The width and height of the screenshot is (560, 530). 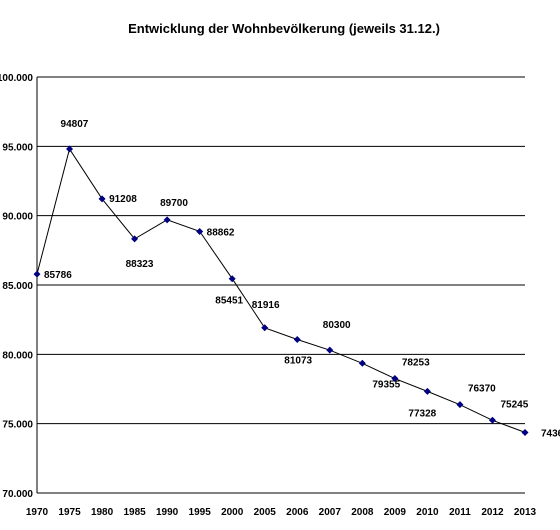 I want to click on data-label: 81916, so click(x=266, y=305).